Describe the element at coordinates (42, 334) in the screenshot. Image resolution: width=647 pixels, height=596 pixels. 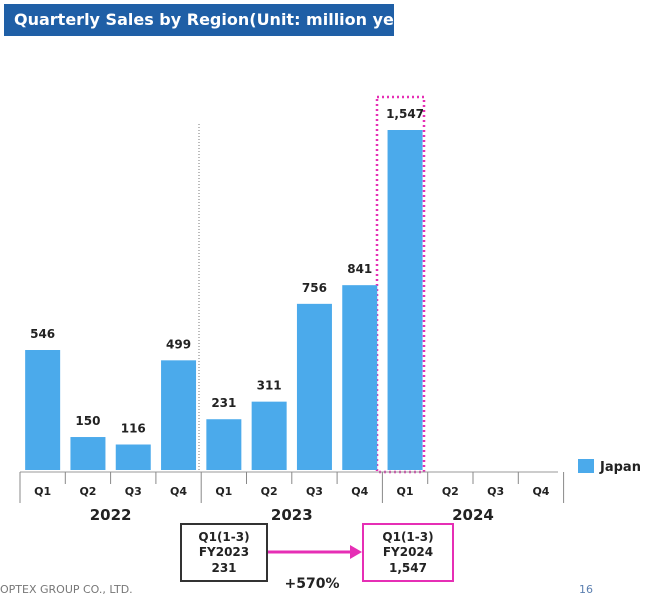
I see `bar-value-label-1: 546` at that location.